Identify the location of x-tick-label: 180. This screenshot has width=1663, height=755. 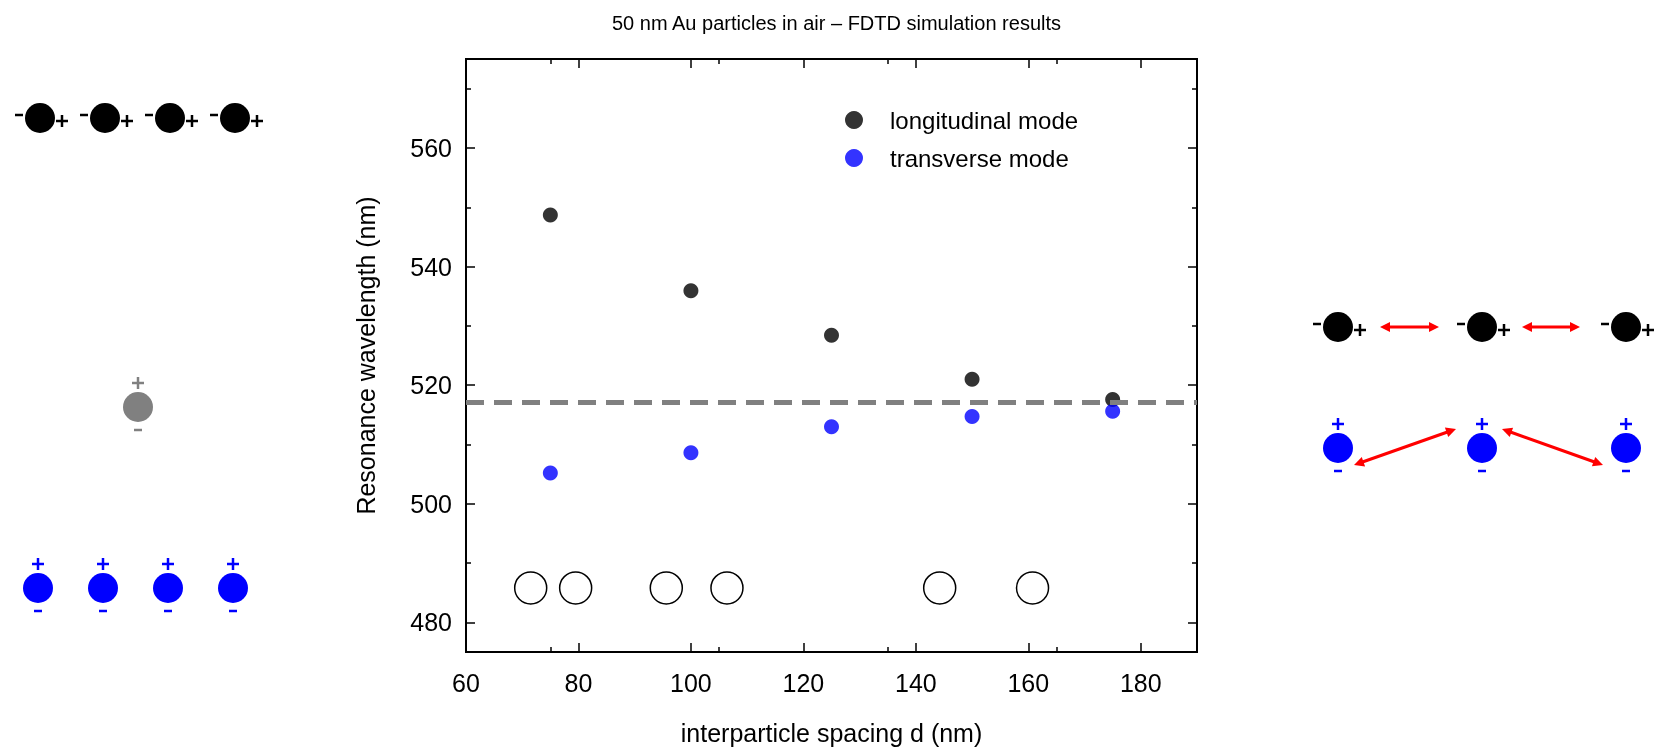
(1140, 682).